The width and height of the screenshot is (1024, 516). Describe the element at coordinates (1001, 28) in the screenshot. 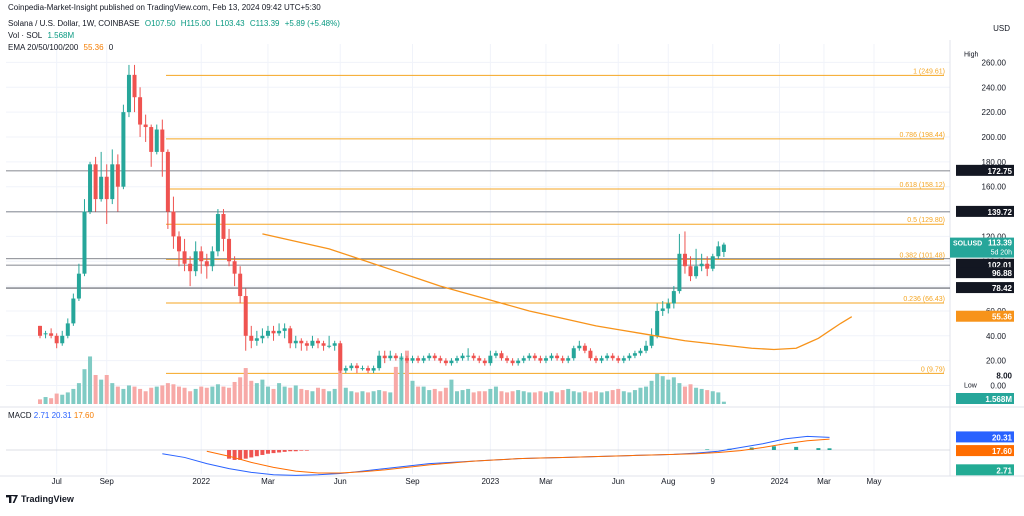

I see `currency-label: USD` at that location.